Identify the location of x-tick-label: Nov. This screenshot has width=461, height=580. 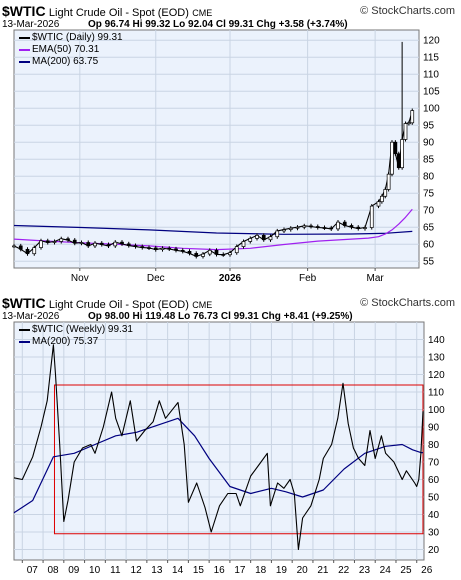
(80, 278).